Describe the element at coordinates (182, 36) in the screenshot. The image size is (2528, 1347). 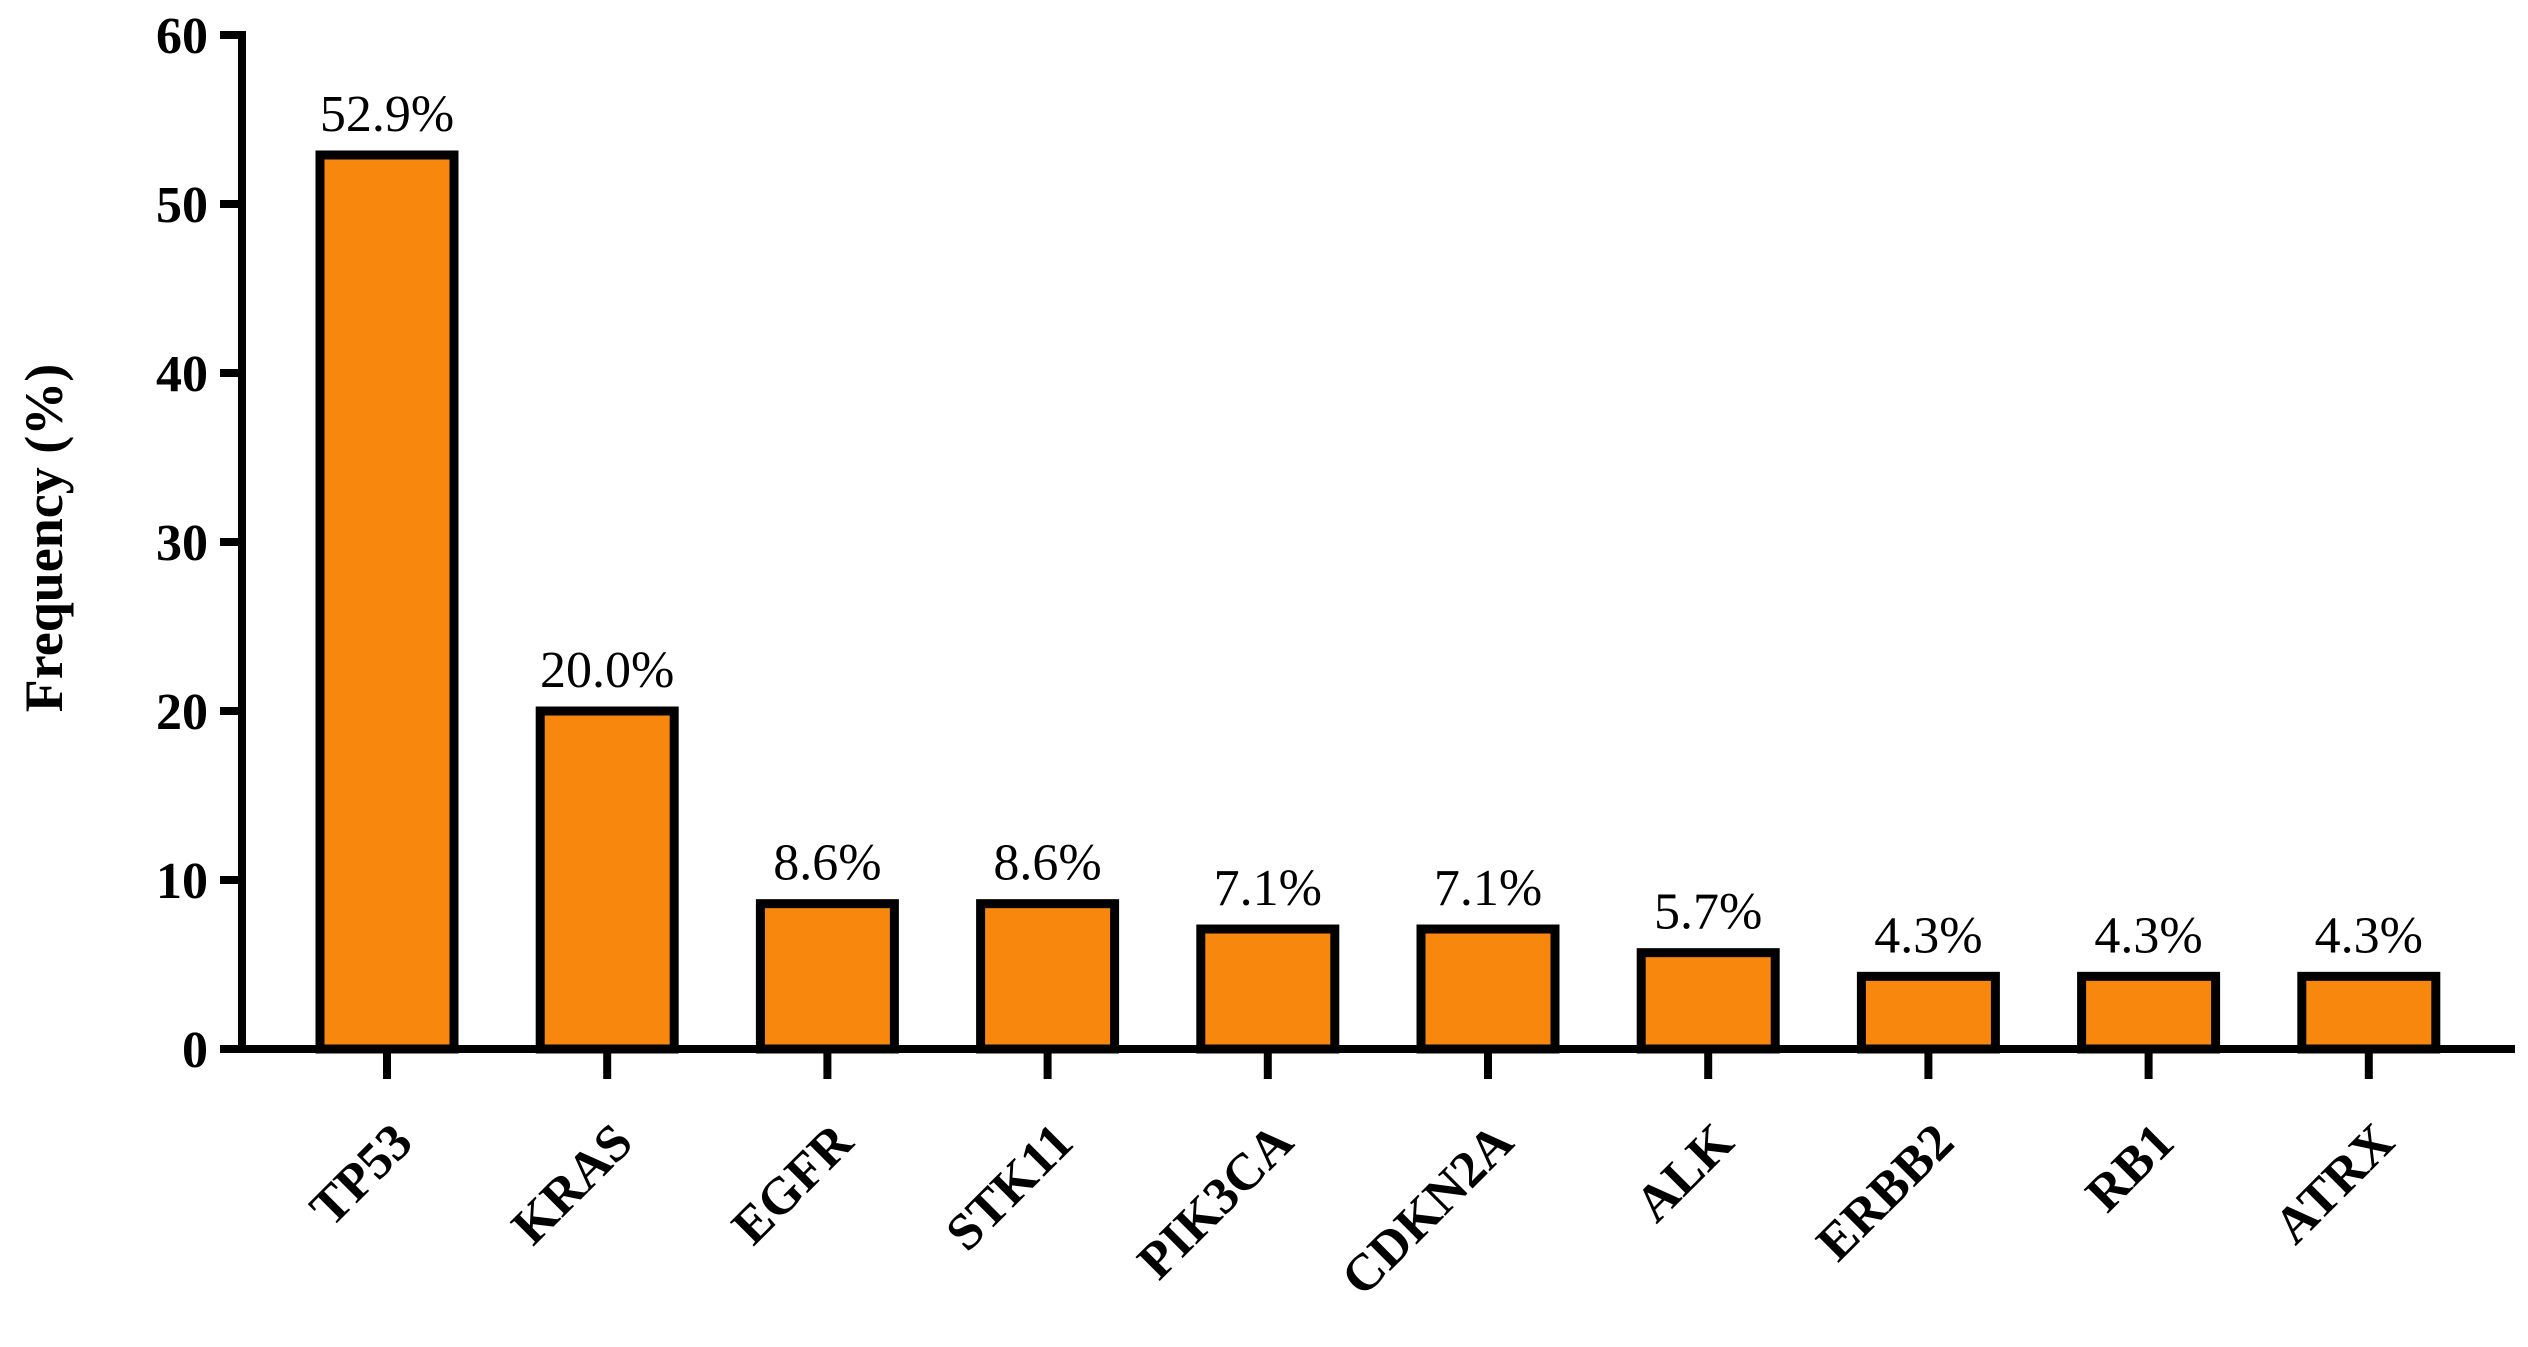
I see `y-tick-label: 60` at that location.